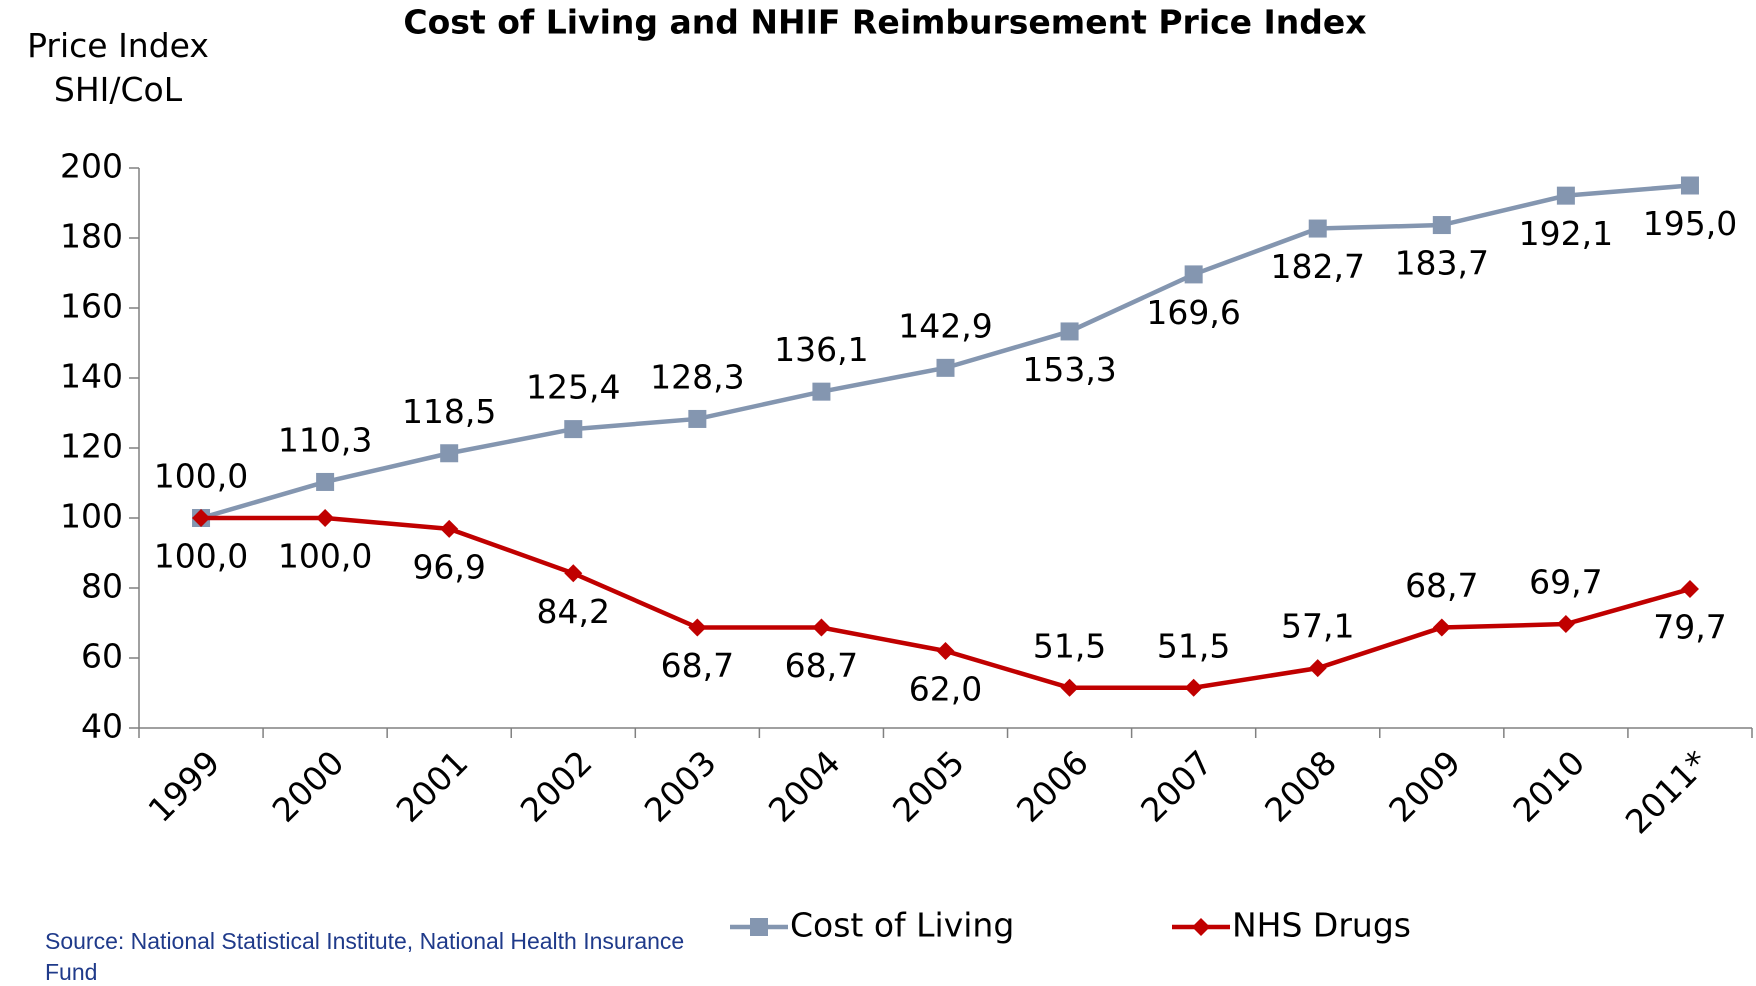  Describe the element at coordinates (697, 376) in the screenshot. I see `data-label: 128,3` at that location.